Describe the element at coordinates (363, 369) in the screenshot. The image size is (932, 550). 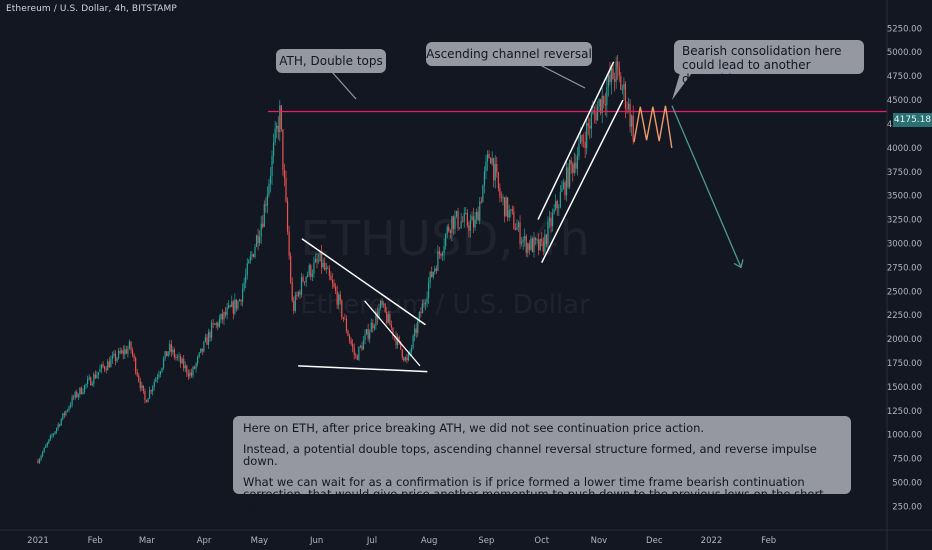
I see `triangle-lower-line` at that location.